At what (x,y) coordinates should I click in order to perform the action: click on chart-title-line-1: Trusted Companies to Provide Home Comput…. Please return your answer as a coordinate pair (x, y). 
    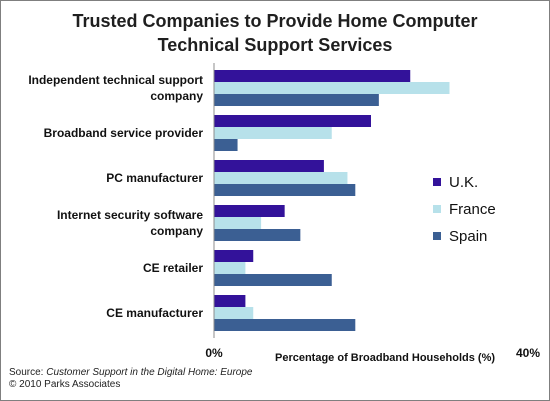
    Looking at the image, I should click on (275, 21).